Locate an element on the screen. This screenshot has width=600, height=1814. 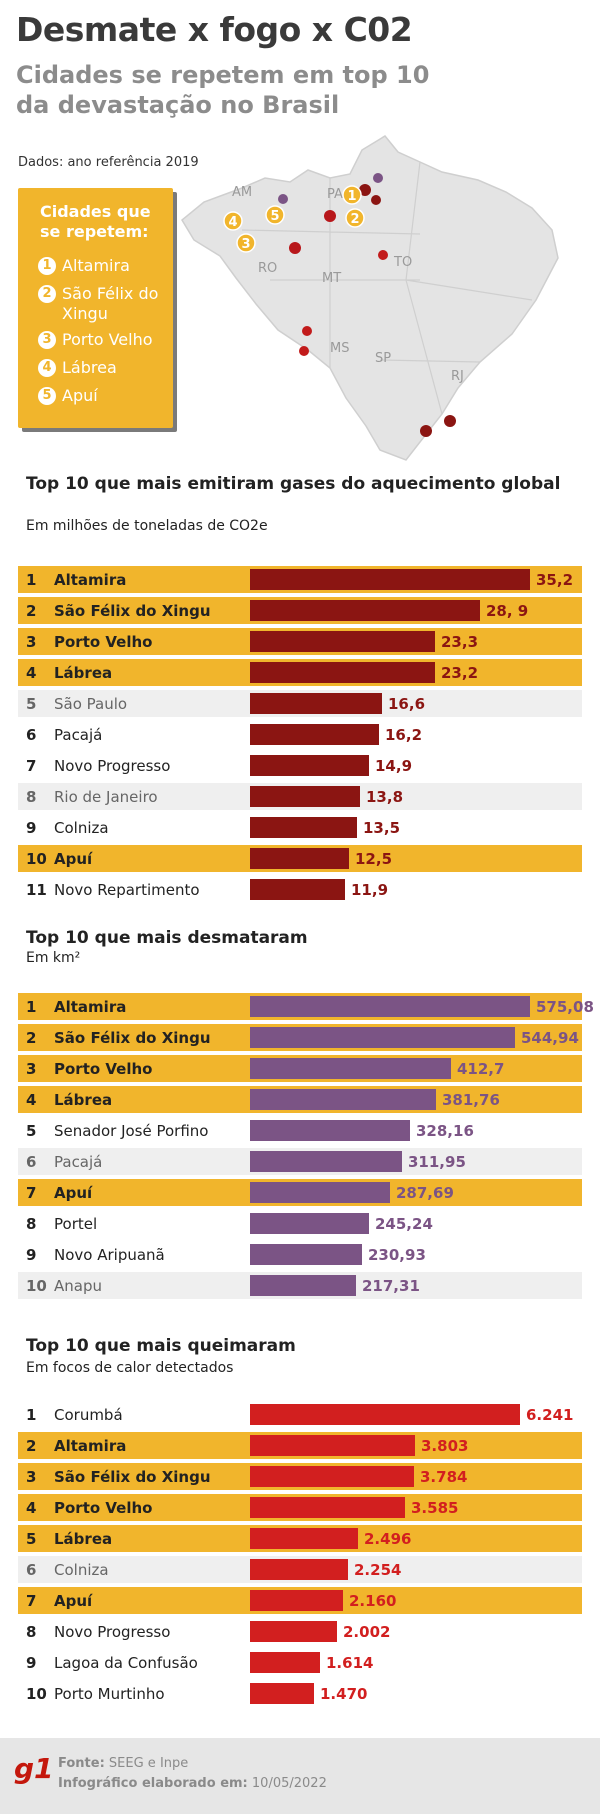
emissions-row: 8 Rio de Janeiro 13,8 is located at coordinates (300, 796).